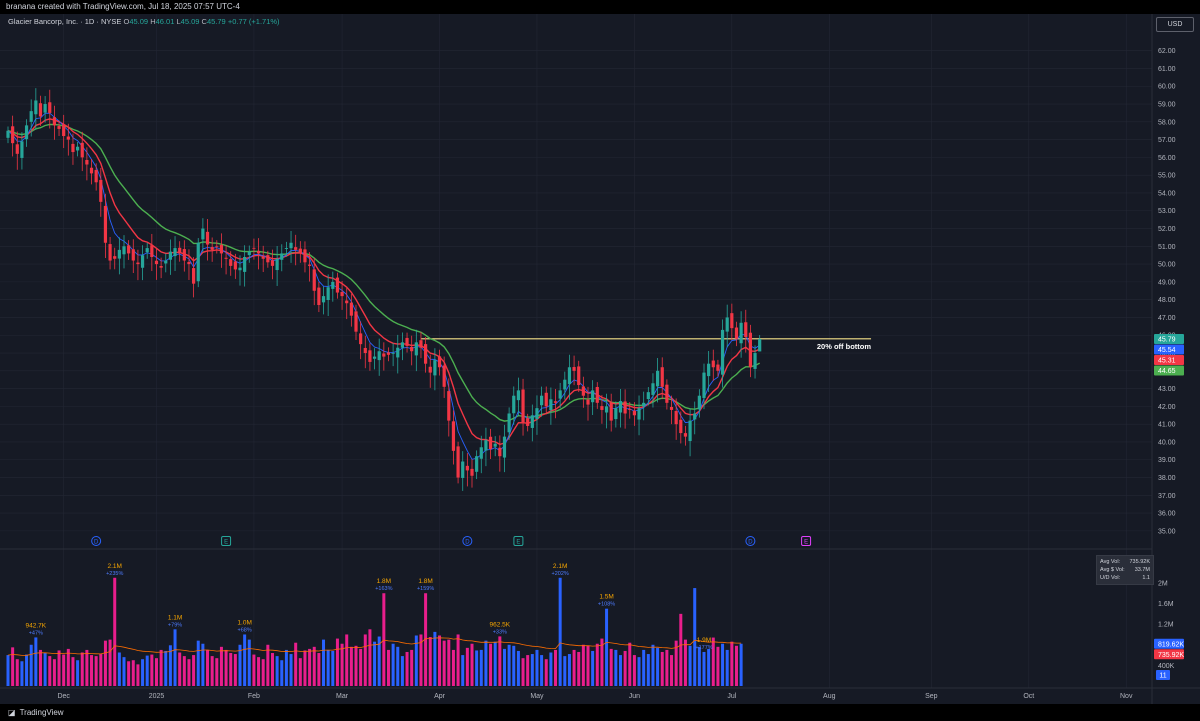 This screenshot has width=1200, height=721. Describe the element at coordinates (65, 21) in the screenshot. I see `symbol-name: Glacier Bancorp, Inc. · 1D · NYSE` at that location.